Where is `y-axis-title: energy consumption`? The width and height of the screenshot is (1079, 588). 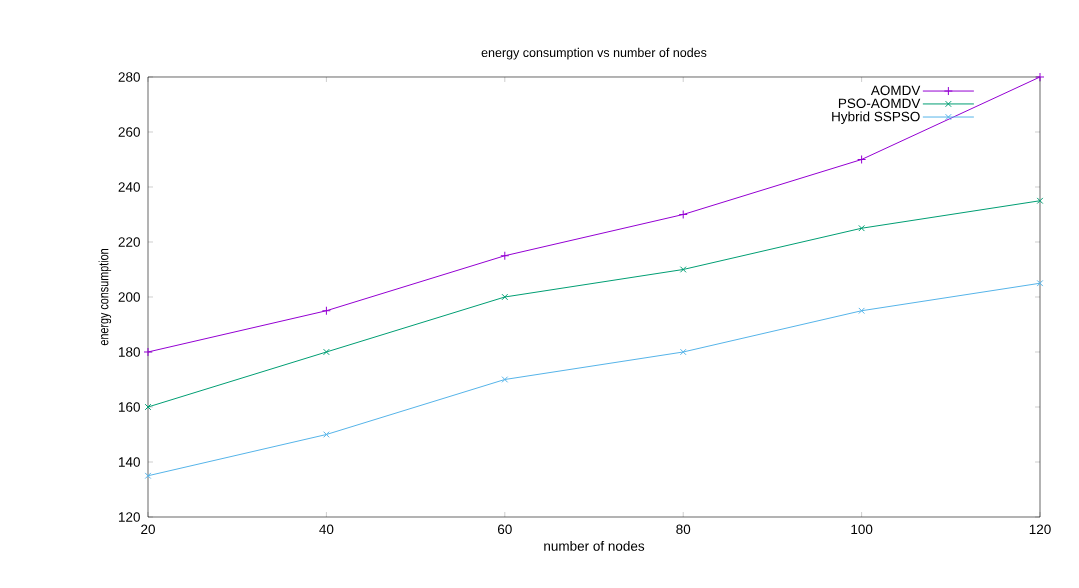
y-axis-title: energy consumption is located at coordinates (105, 297).